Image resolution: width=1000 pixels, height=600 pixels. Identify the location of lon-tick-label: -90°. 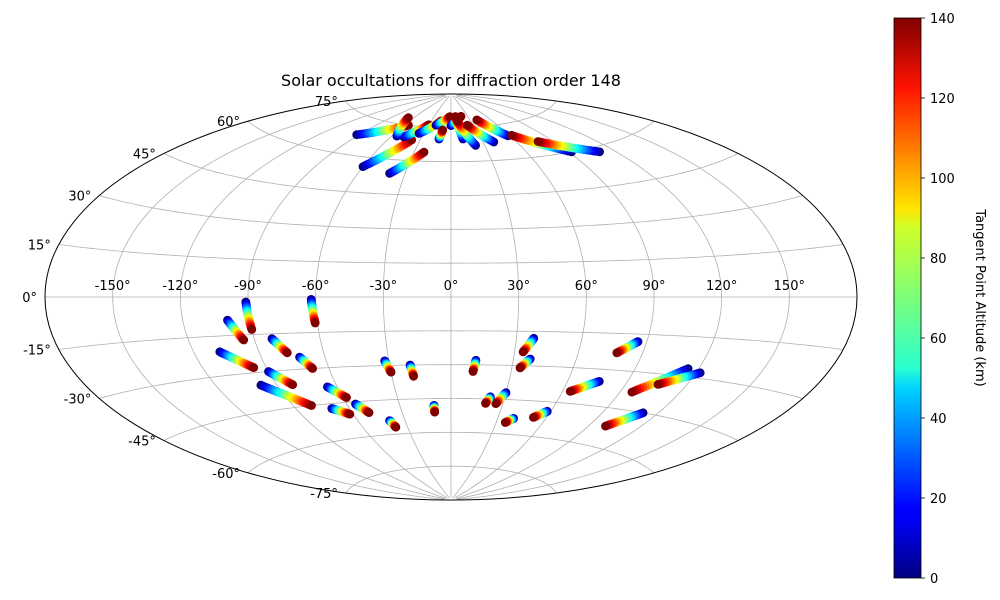
(248, 286).